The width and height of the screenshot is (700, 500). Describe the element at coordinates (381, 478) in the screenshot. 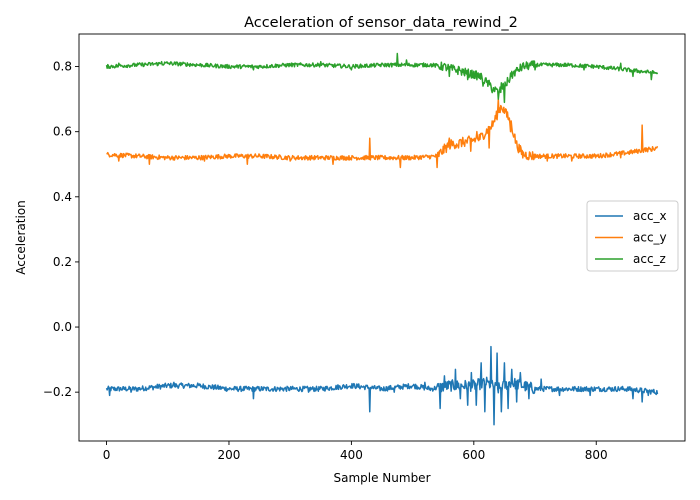

I see `x-axis-label: Sample Number` at that location.